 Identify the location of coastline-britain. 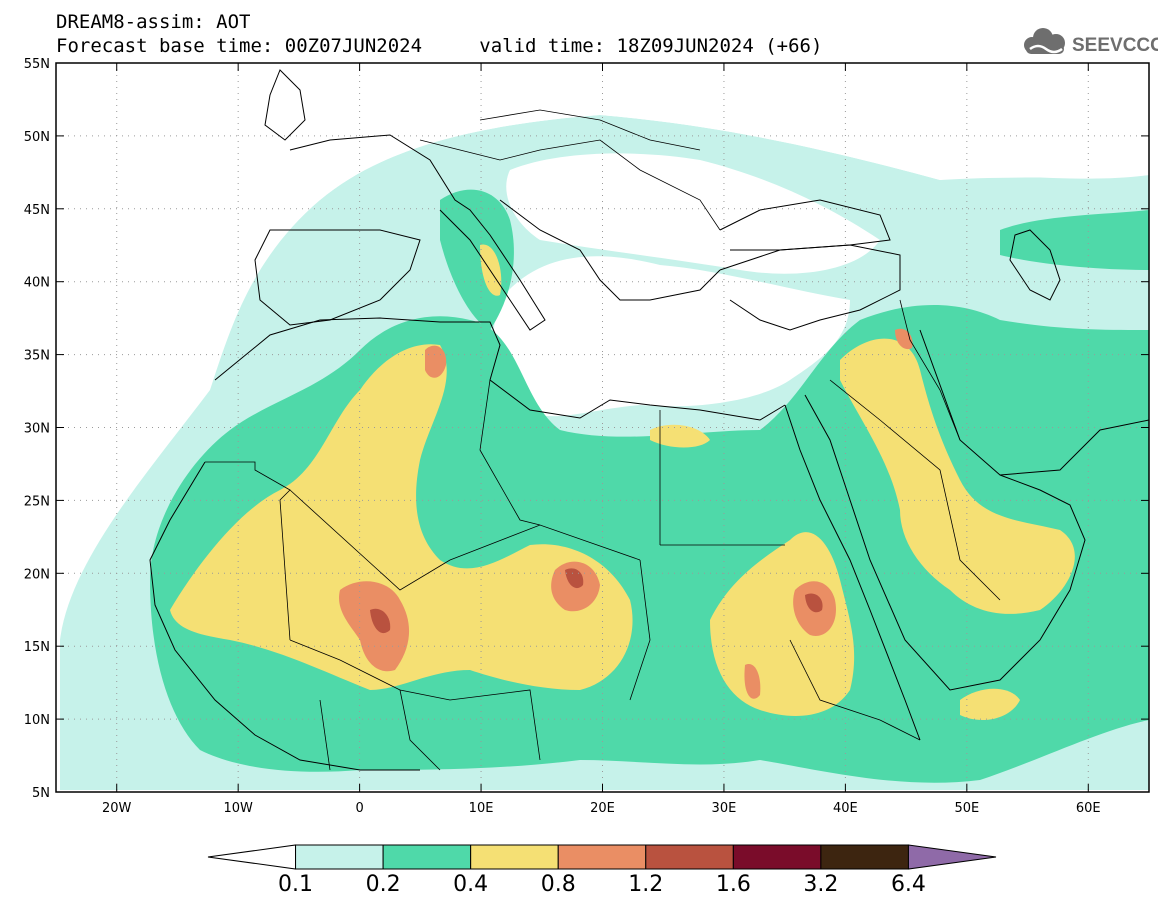
(285, 105).